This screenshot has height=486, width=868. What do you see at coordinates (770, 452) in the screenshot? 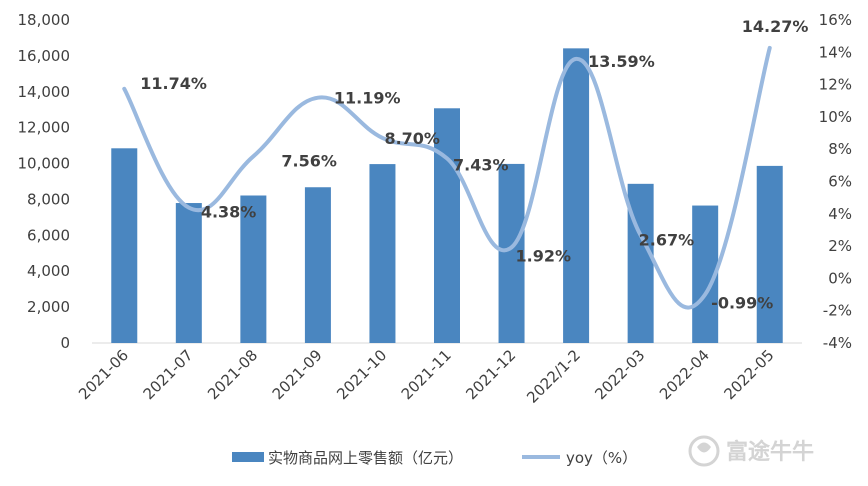
I see `watermark-text: 富途牛牛` at bounding box center [770, 452].